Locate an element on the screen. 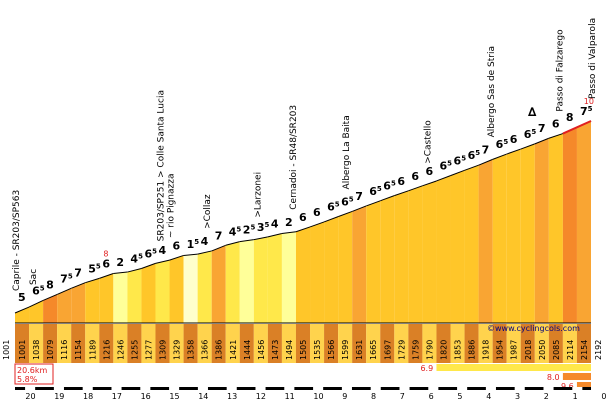 This screenshot has height=402, width=606. km-tick-label: 4 is located at coordinates (488, 396).